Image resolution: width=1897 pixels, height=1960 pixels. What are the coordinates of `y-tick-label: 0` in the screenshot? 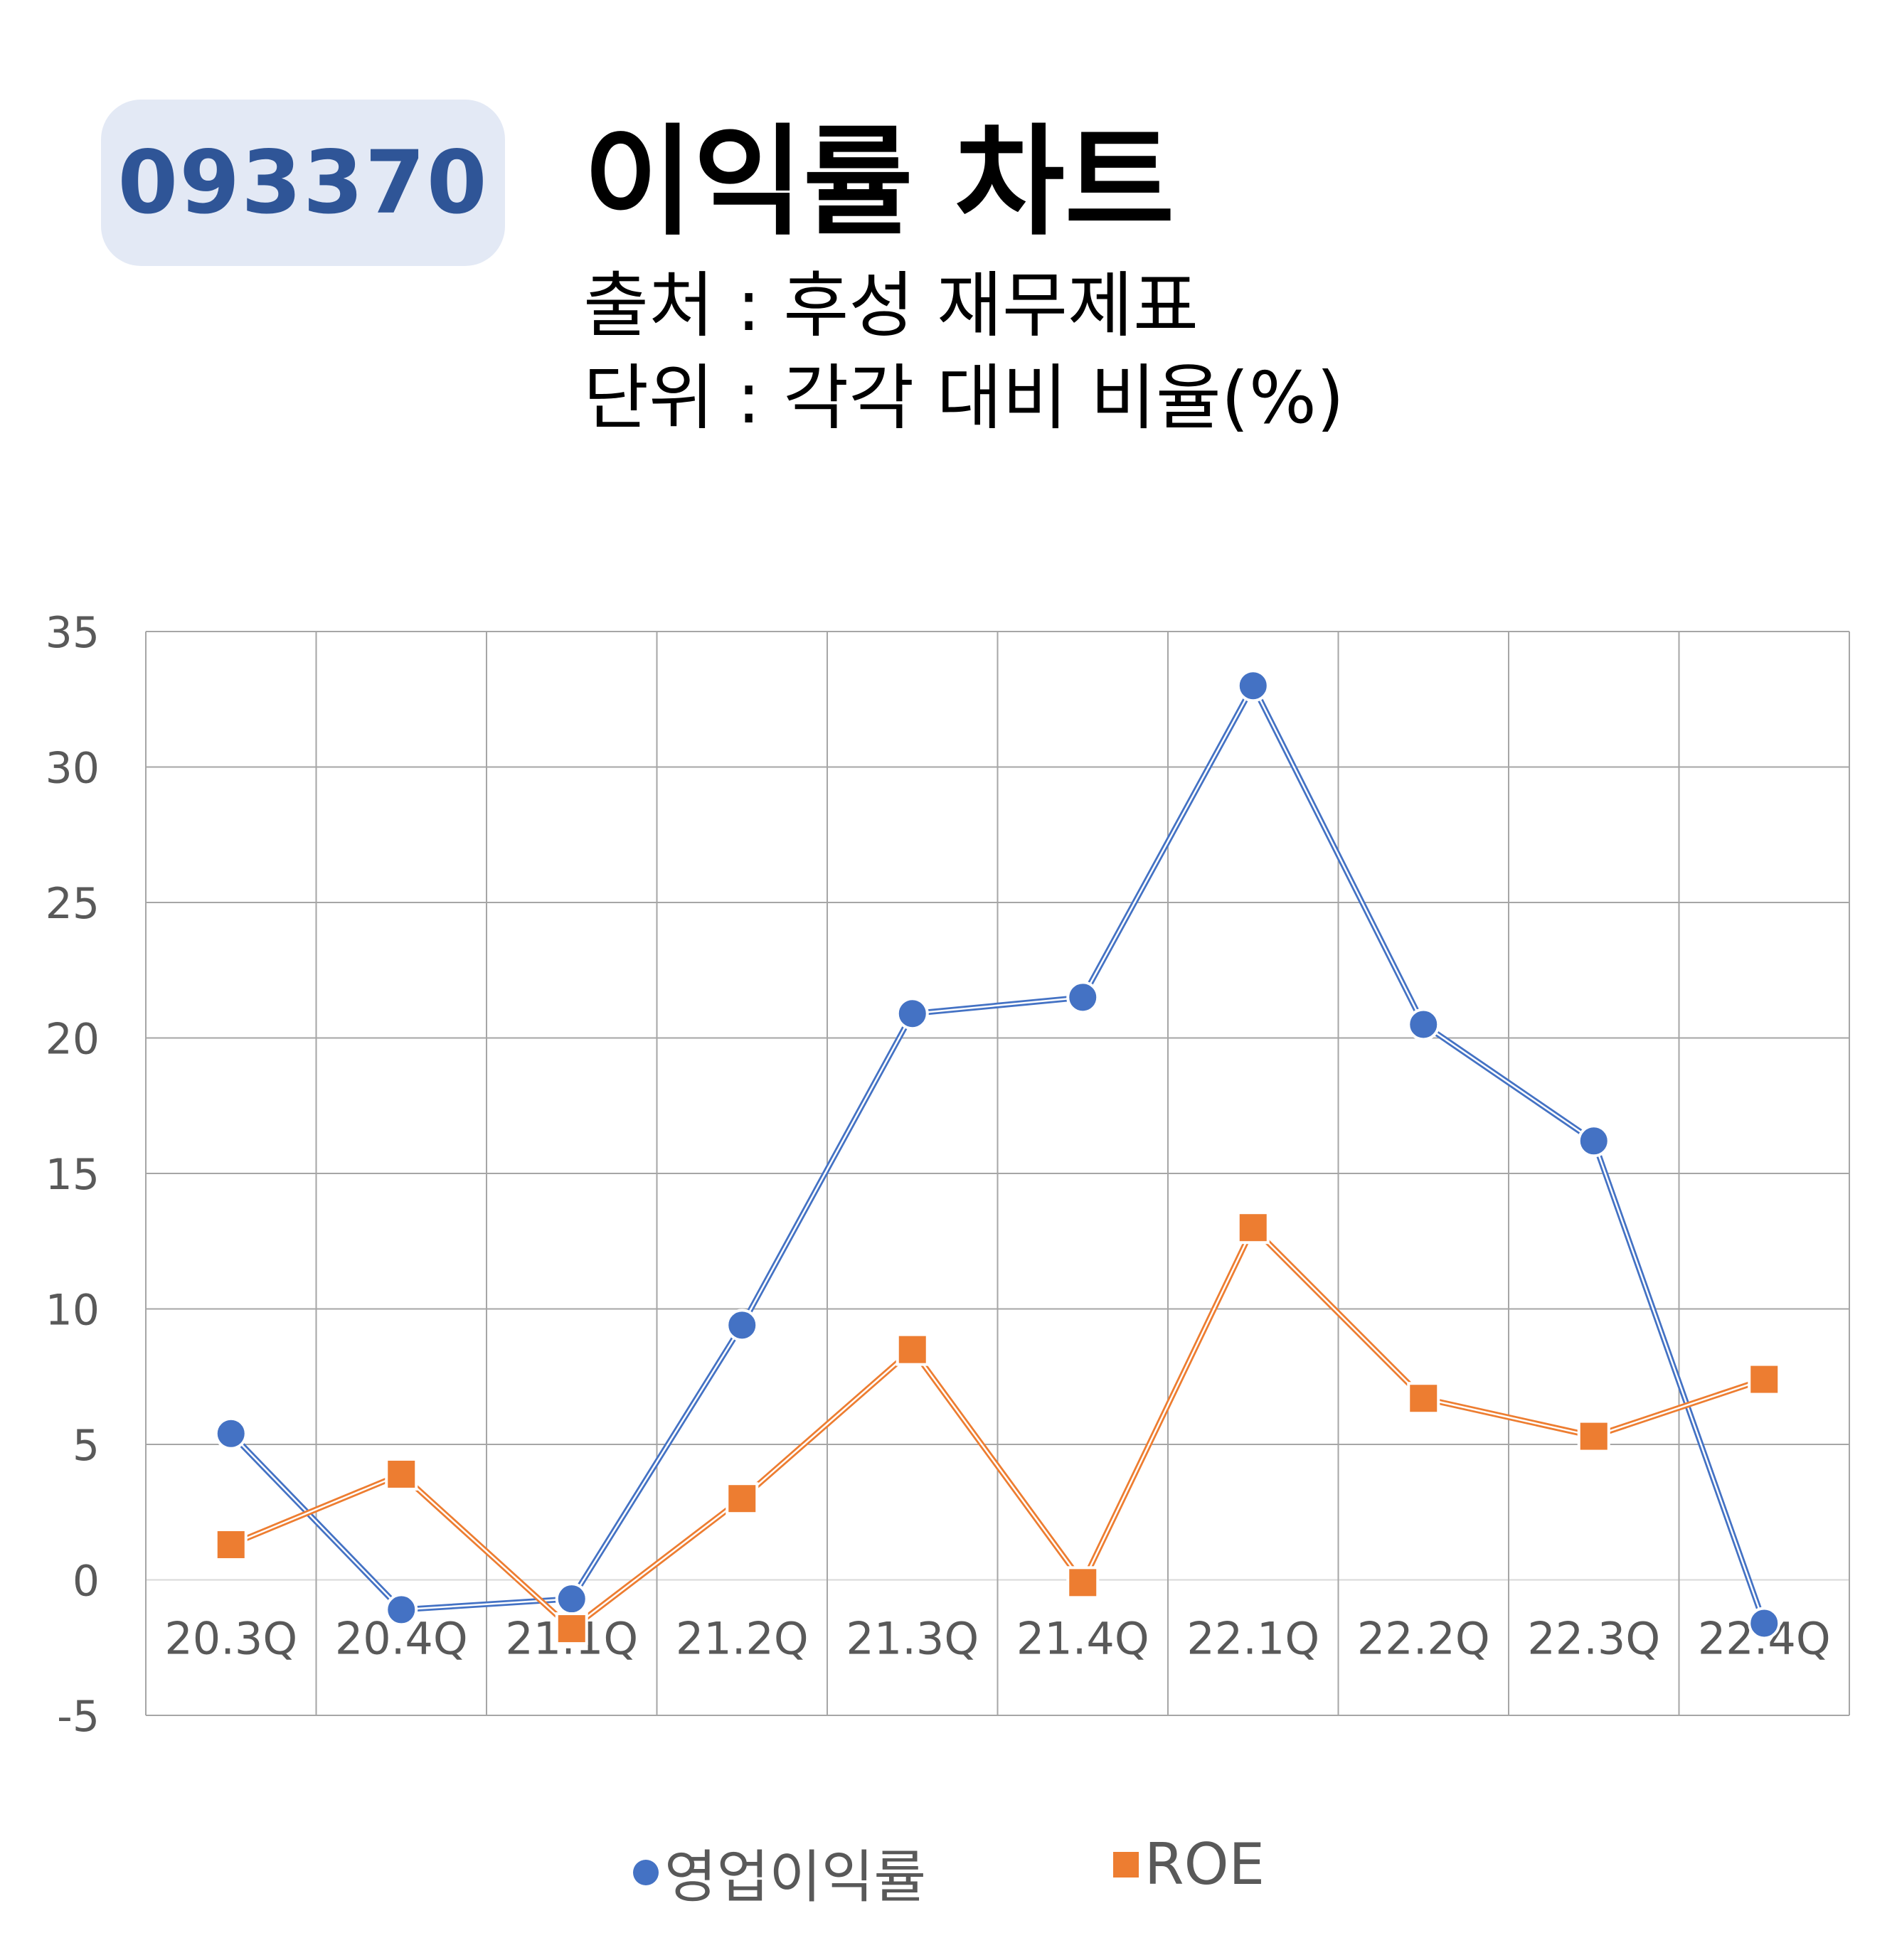 It's located at (87, 1582).